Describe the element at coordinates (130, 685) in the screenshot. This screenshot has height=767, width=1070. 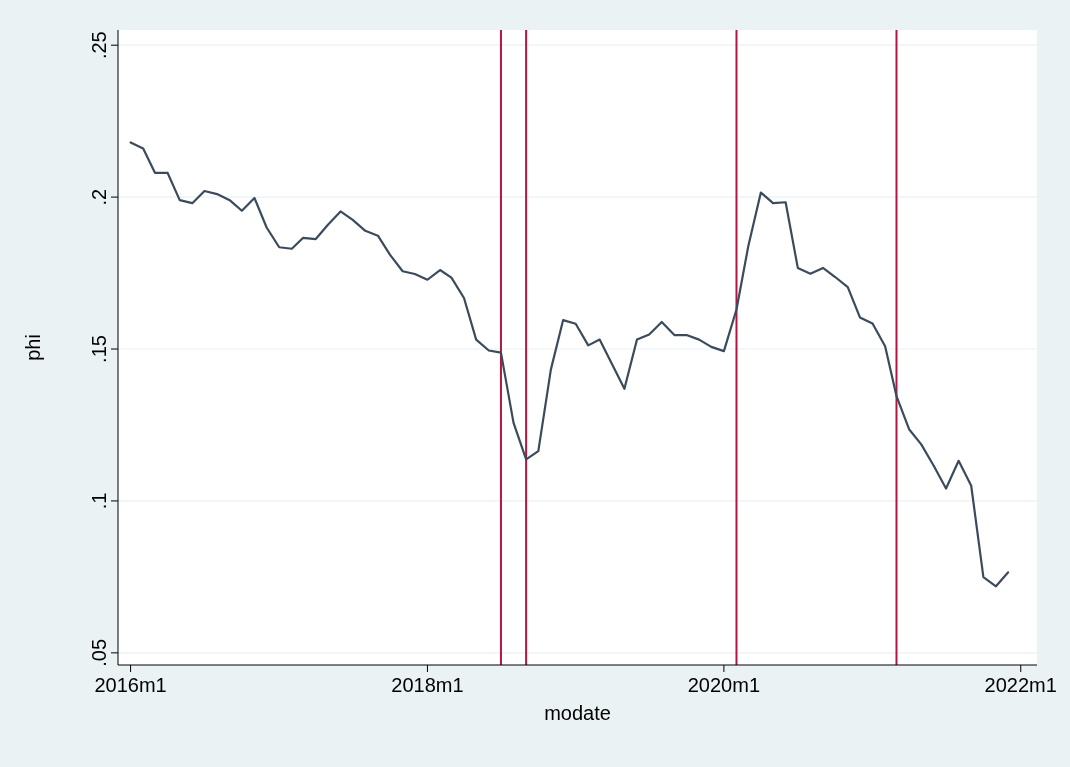
I see `x-tick-label: 2016m1` at that location.